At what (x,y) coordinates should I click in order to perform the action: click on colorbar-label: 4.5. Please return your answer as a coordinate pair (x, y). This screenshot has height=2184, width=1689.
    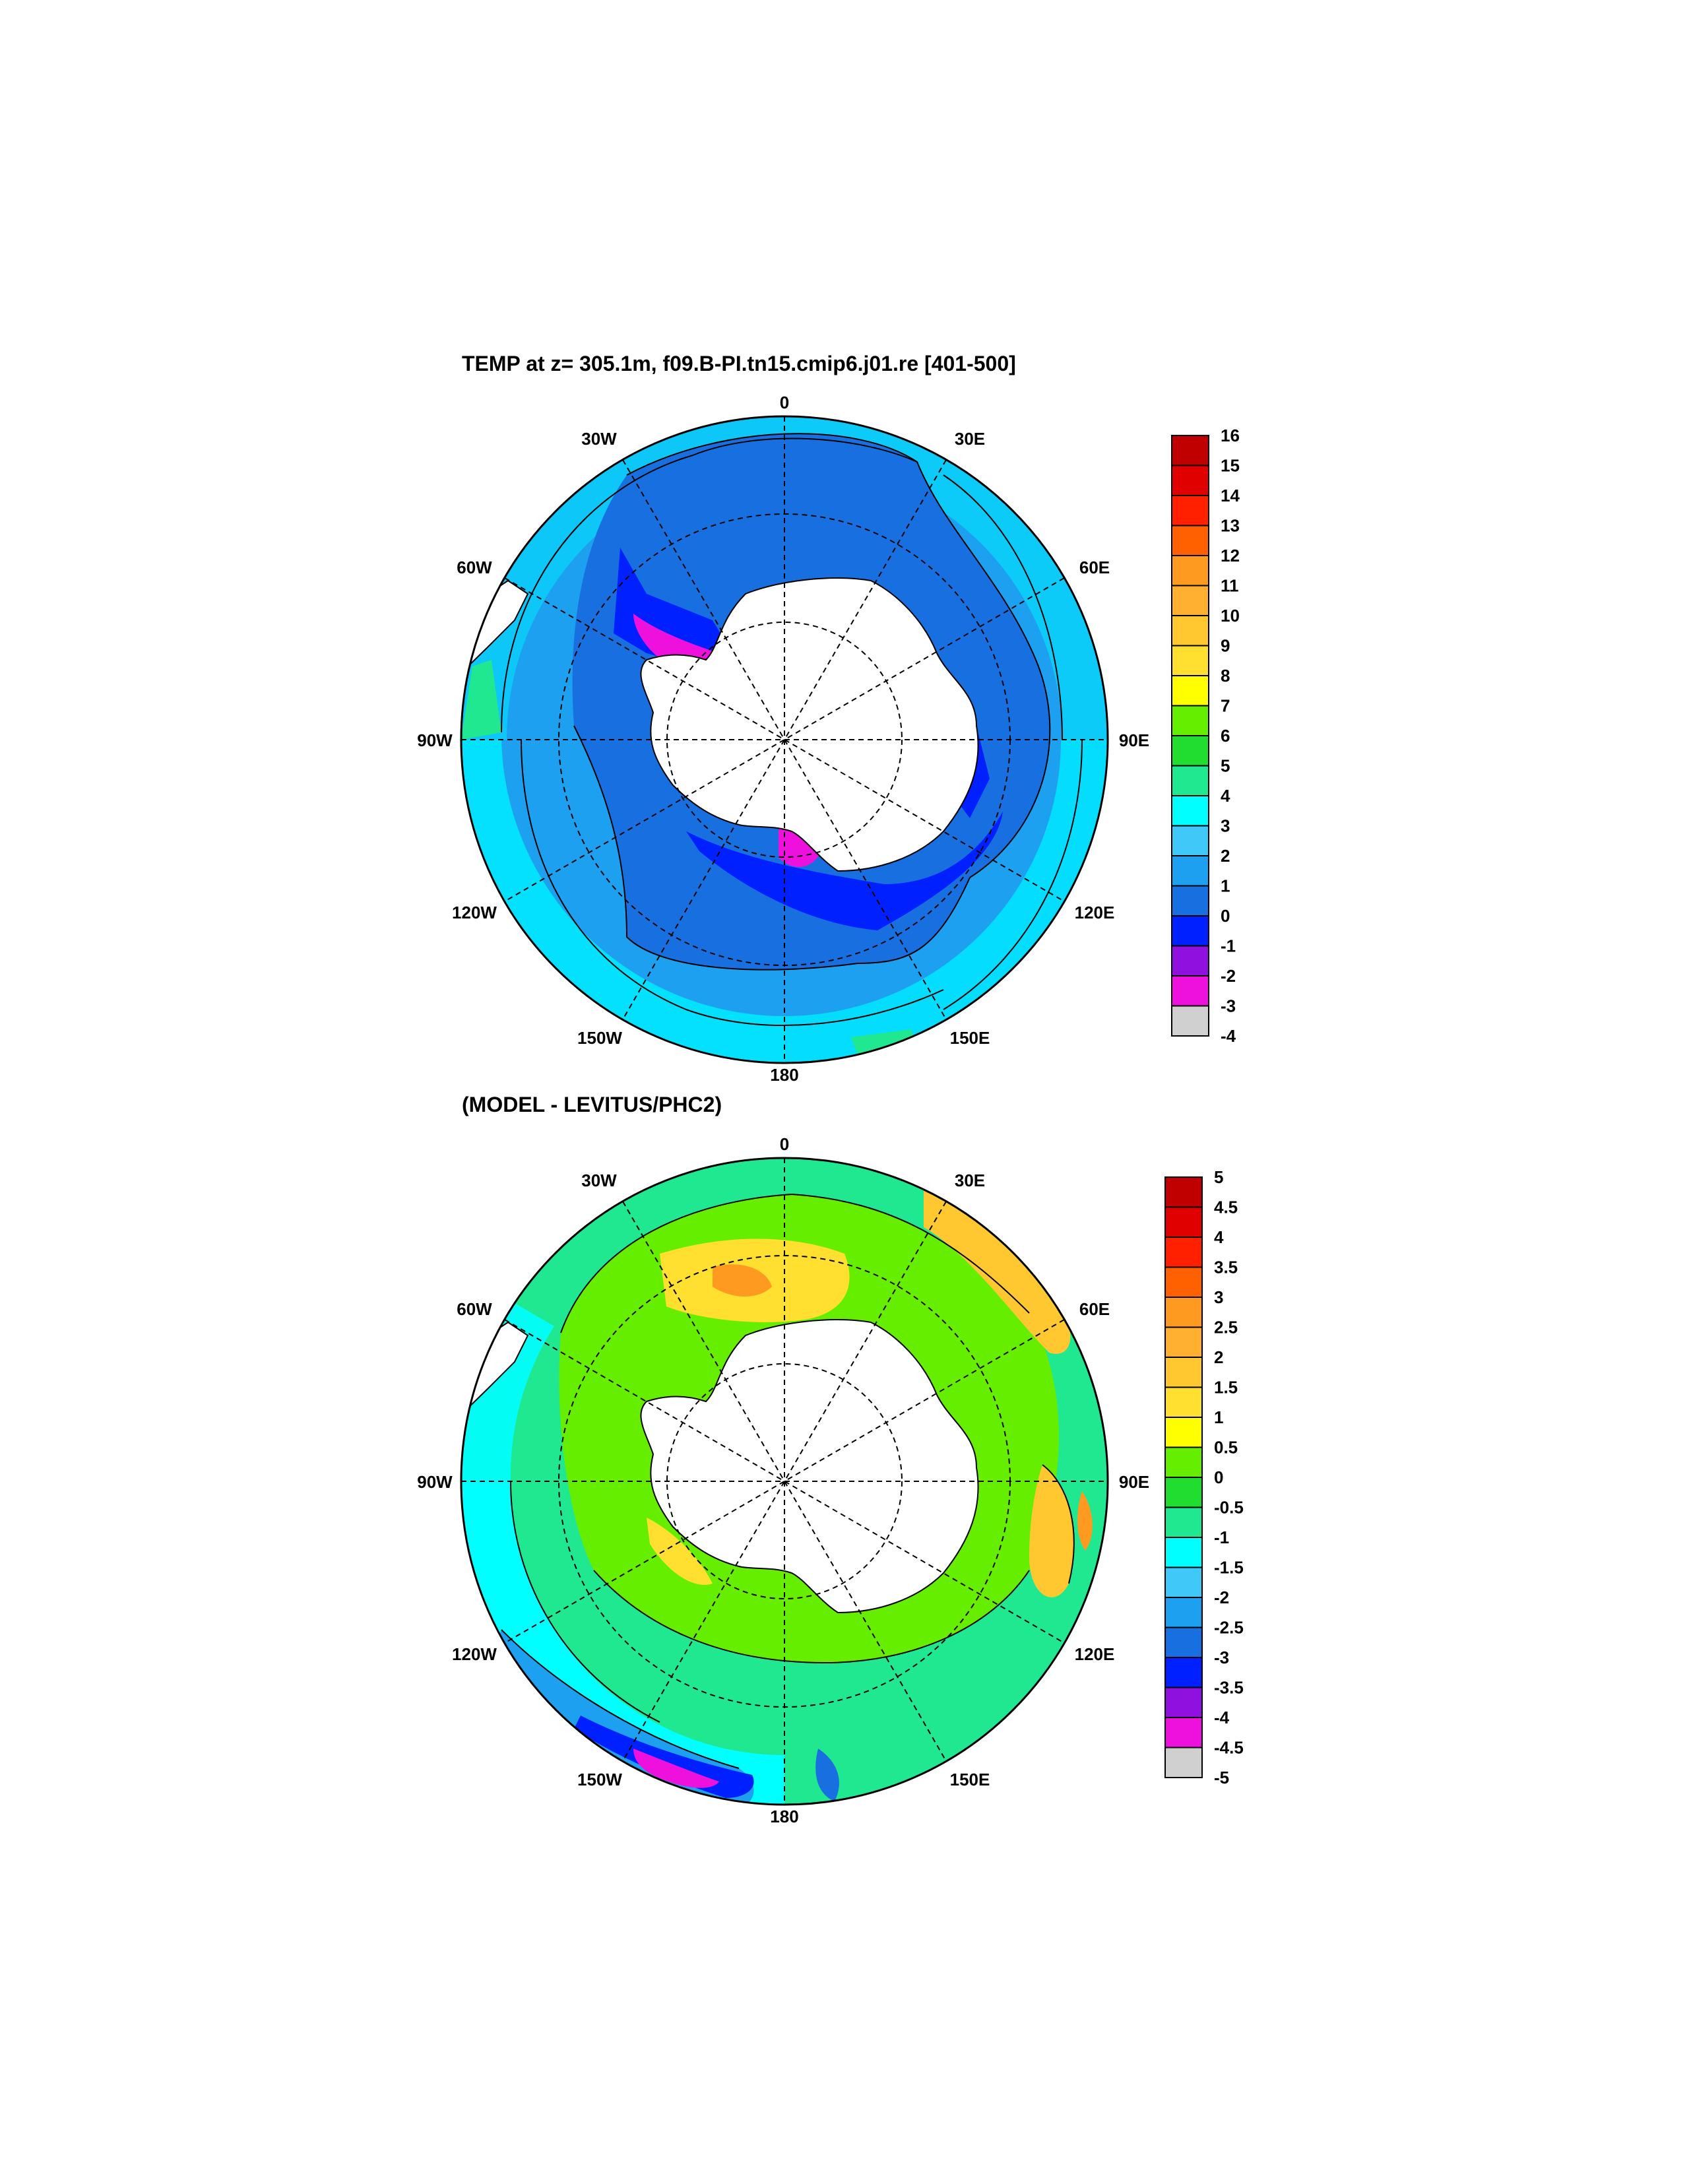
    Looking at the image, I should click on (1226, 1207).